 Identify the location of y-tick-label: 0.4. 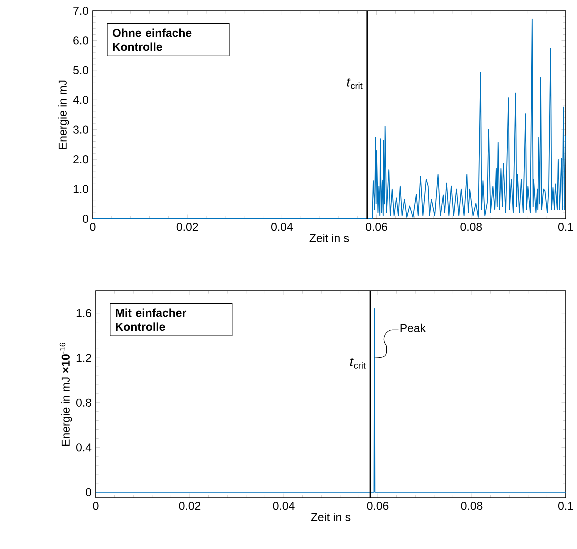
(84, 448).